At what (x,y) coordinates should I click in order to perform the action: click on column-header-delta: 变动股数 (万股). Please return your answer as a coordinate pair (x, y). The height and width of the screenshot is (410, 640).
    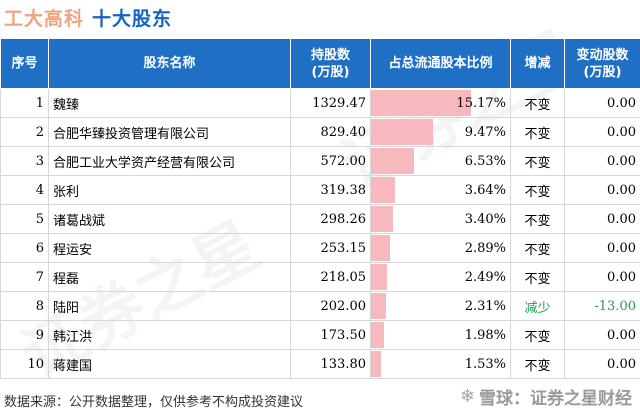
    Looking at the image, I should click on (602, 63).